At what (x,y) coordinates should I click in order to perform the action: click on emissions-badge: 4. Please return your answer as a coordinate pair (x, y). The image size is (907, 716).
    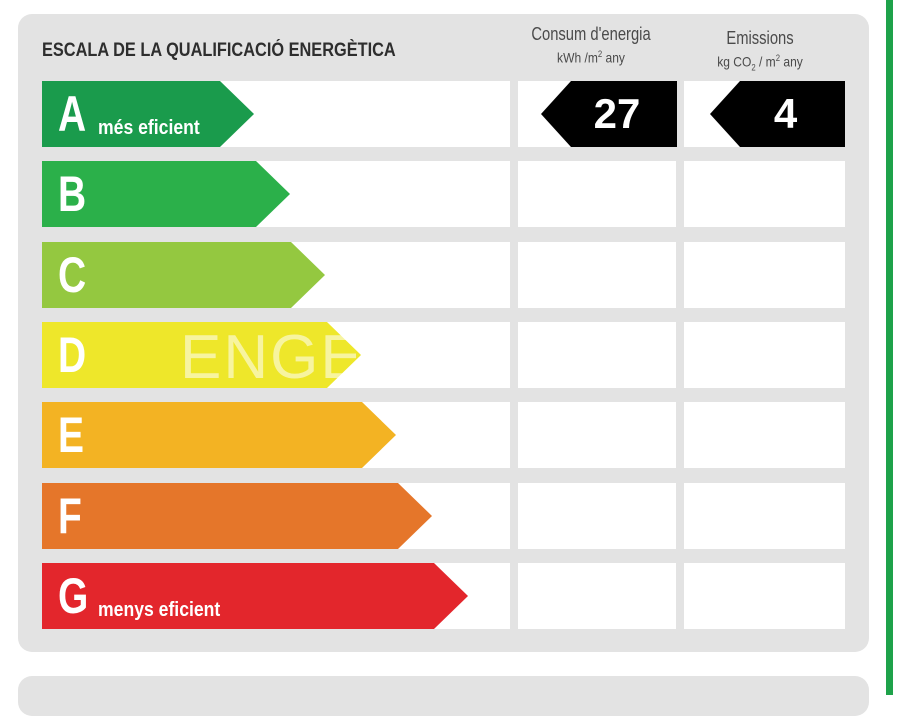
    Looking at the image, I should click on (777, 114).